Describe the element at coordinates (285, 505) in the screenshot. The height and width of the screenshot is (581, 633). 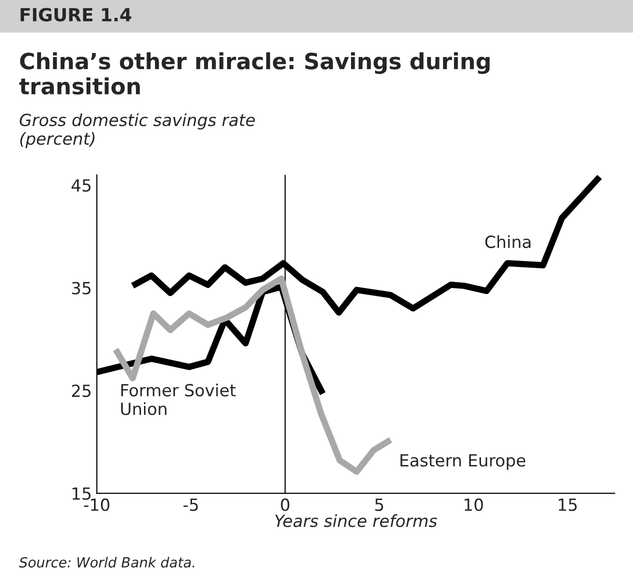
I see `x-tick-label: 0` at that location.